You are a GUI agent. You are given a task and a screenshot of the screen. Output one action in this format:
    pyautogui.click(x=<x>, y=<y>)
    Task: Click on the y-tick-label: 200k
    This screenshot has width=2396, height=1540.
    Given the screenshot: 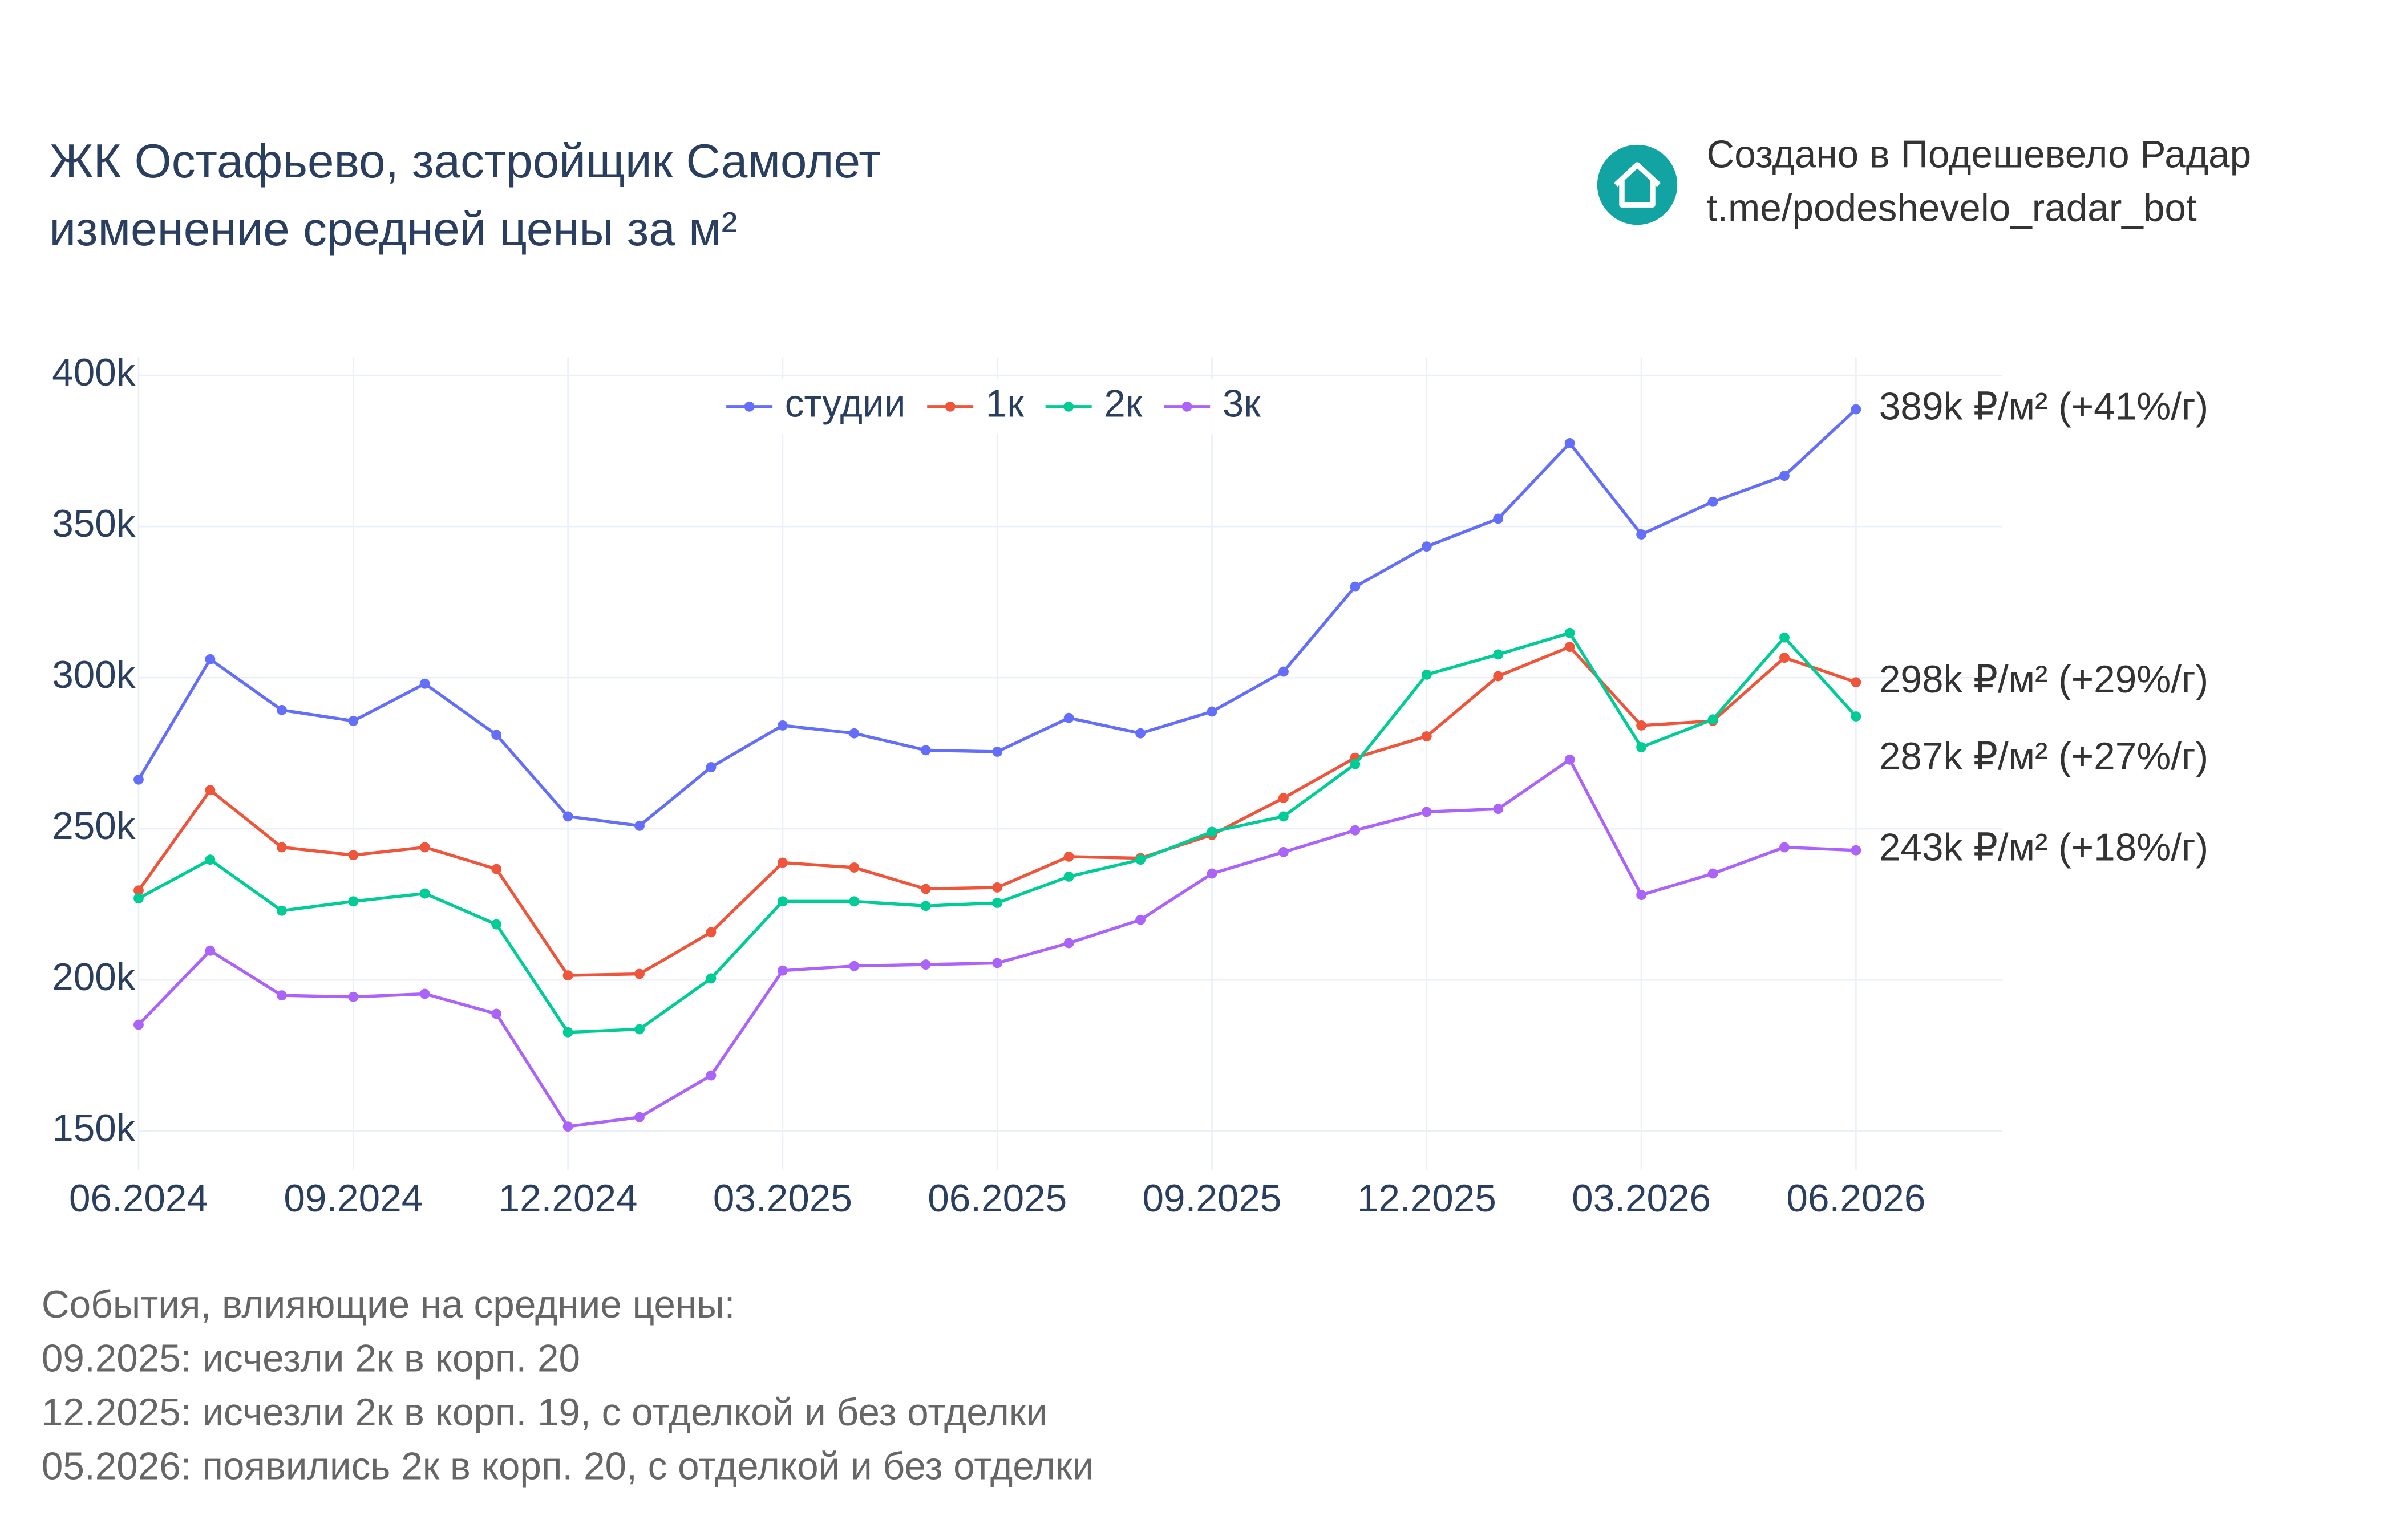 What is the action you would take?
    pyautogui.click(x=94, y=978)
    